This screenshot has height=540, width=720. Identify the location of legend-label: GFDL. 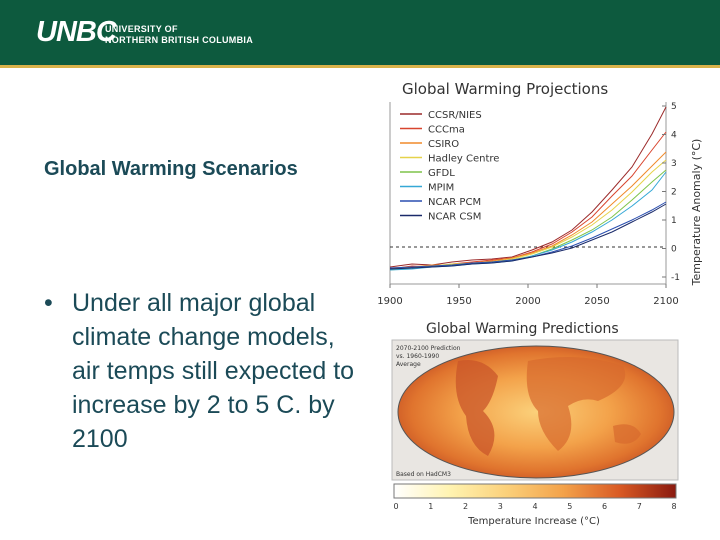
(441, 173).